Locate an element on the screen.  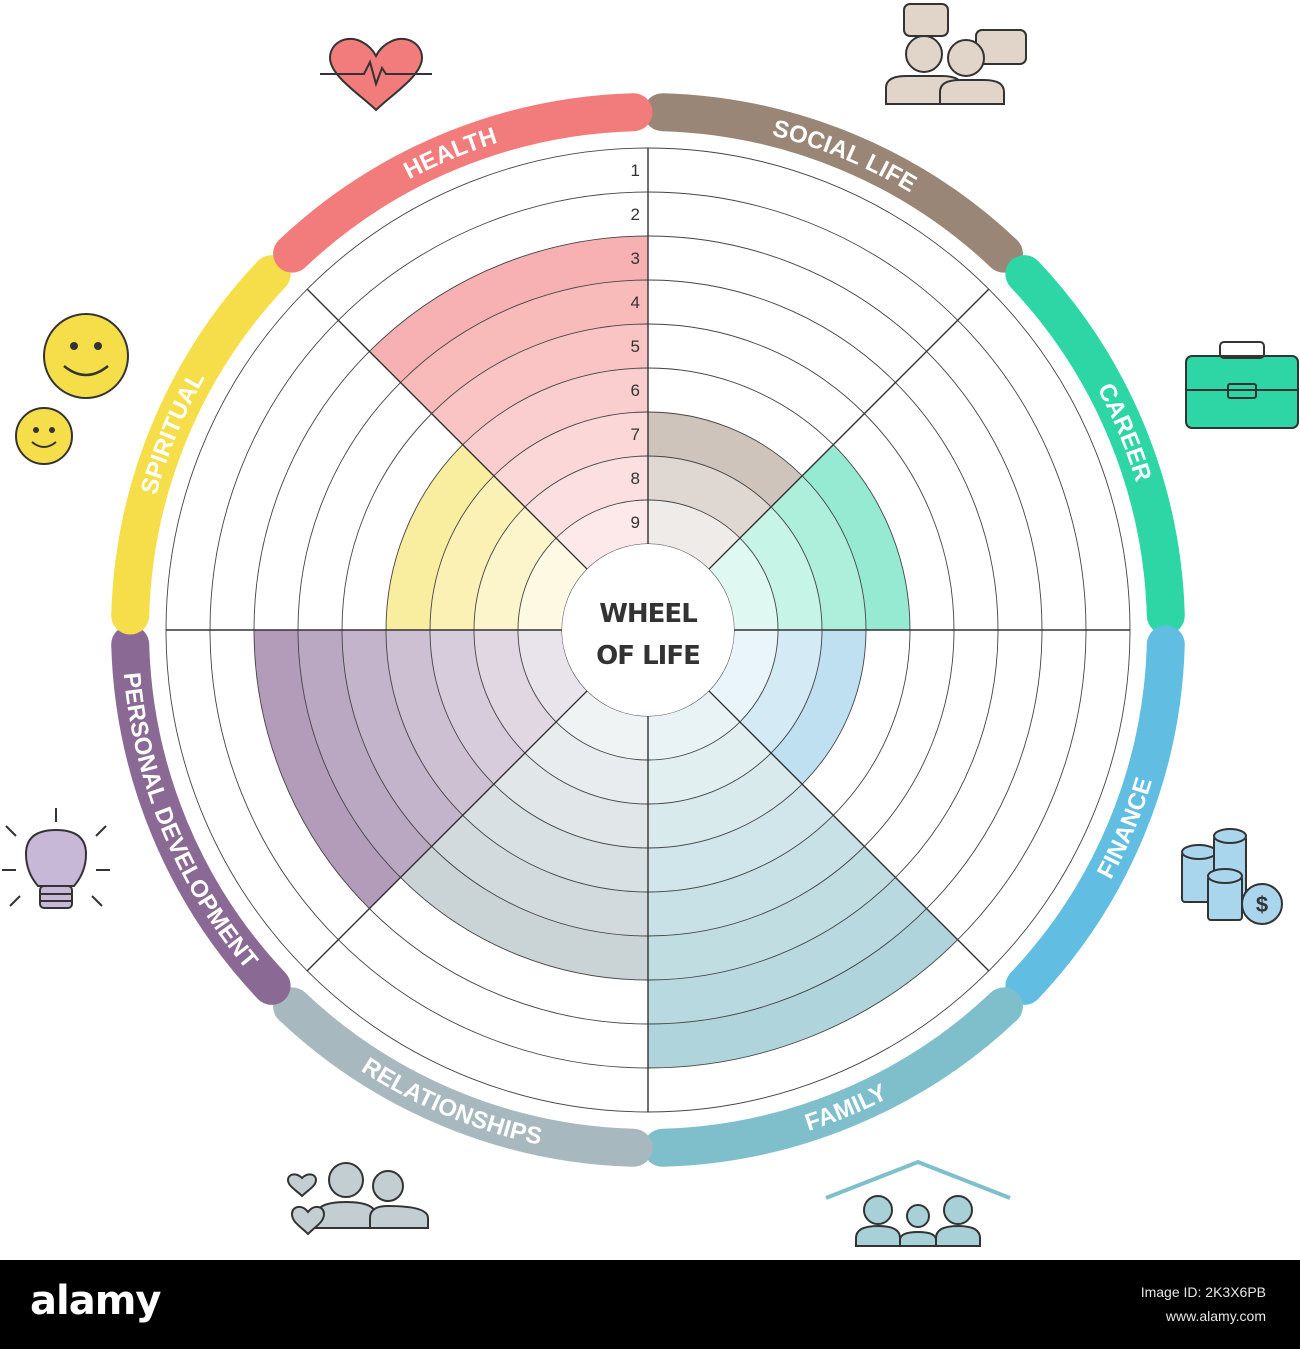
image-info: Image ID: 2K3X6PB www.alamy.com is located at coordinates (1203, 1304).